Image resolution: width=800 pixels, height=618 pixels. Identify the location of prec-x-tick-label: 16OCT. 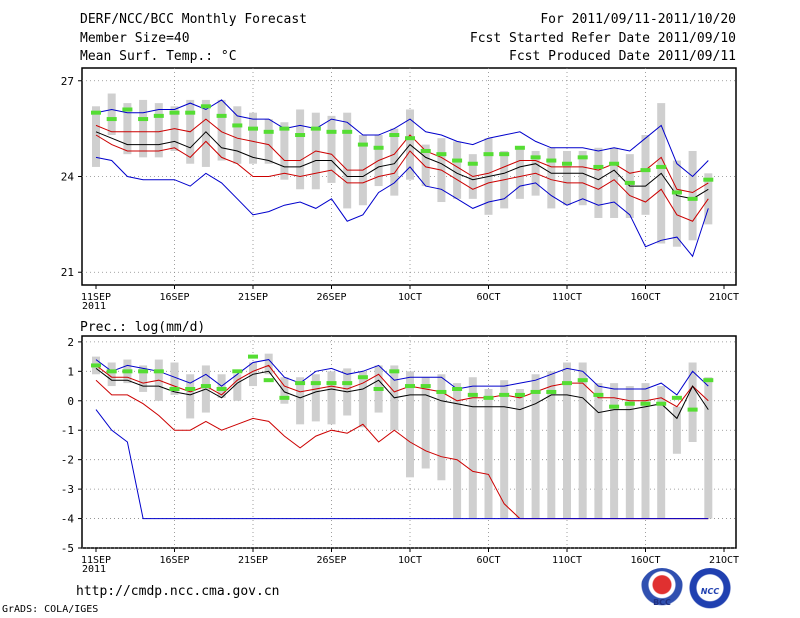
(645, 560).